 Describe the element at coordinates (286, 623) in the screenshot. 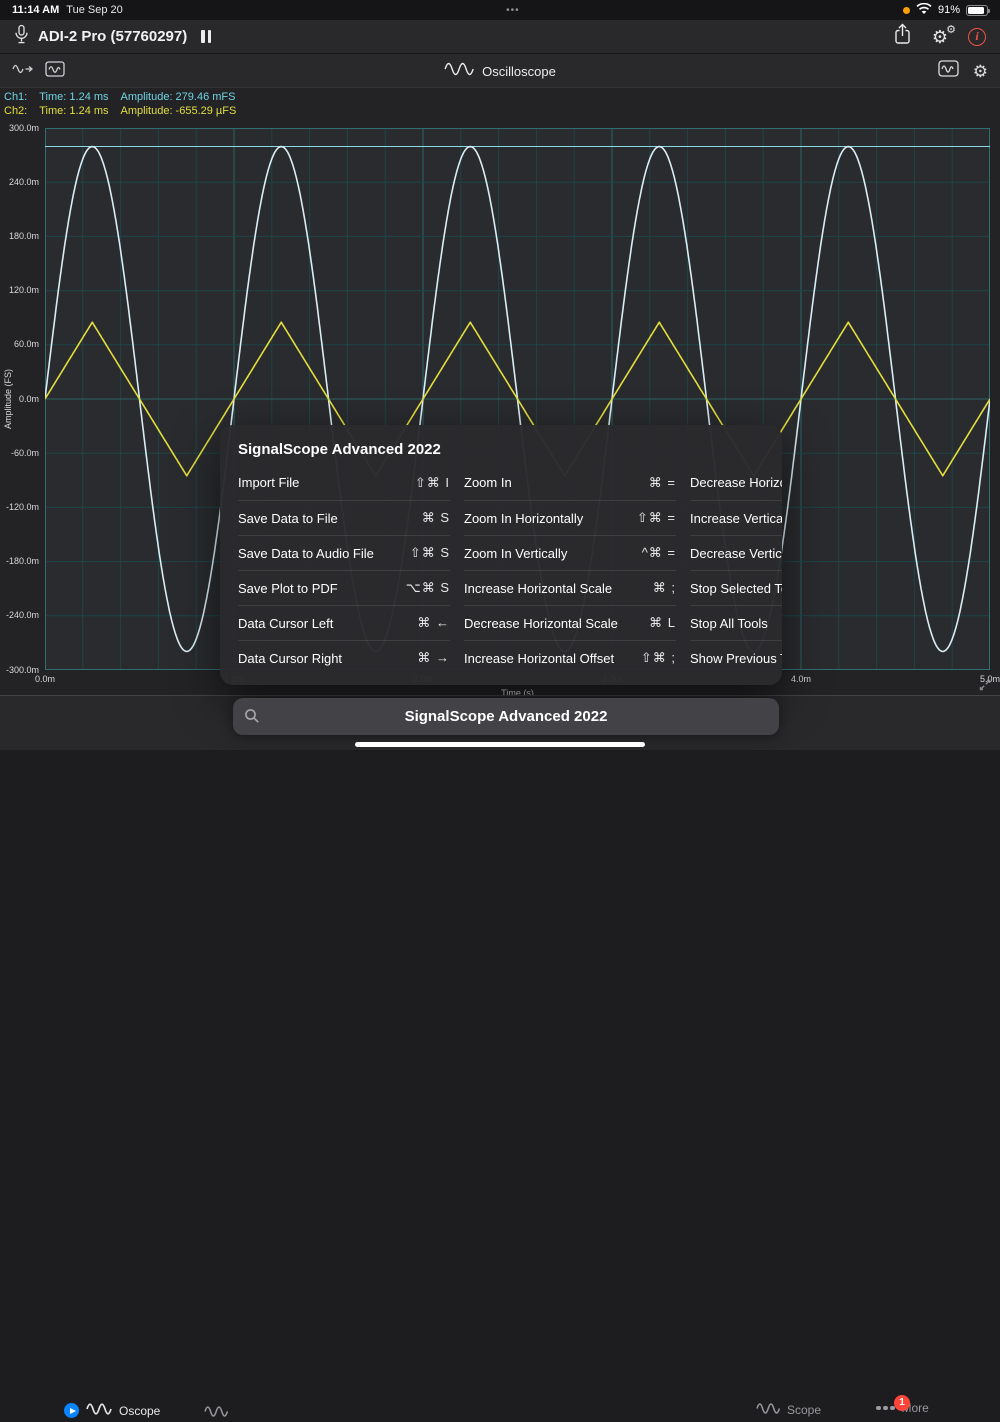

I see `menu-item-label: Data Cursor Left` at that location.